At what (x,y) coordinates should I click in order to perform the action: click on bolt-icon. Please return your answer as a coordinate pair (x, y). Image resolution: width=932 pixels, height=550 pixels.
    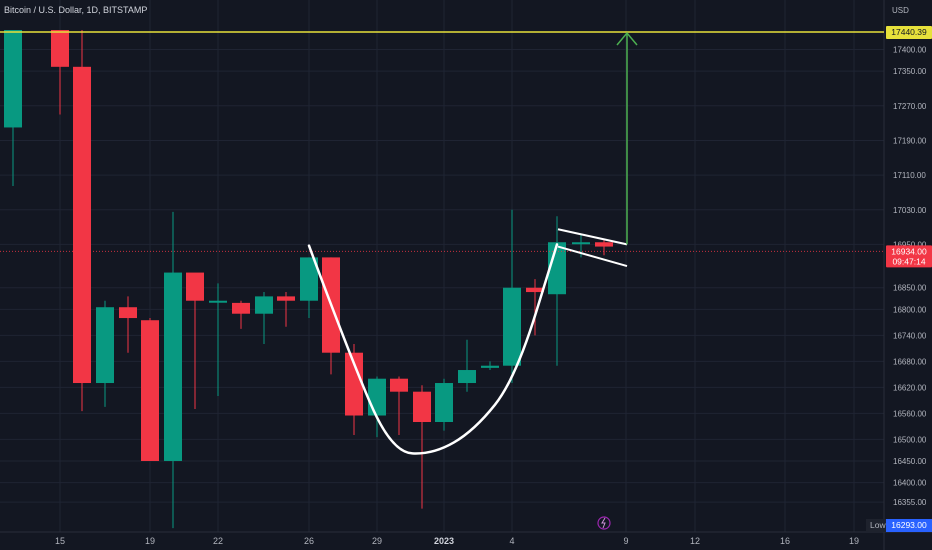
    Looking at the image, I should click on (603, 523).